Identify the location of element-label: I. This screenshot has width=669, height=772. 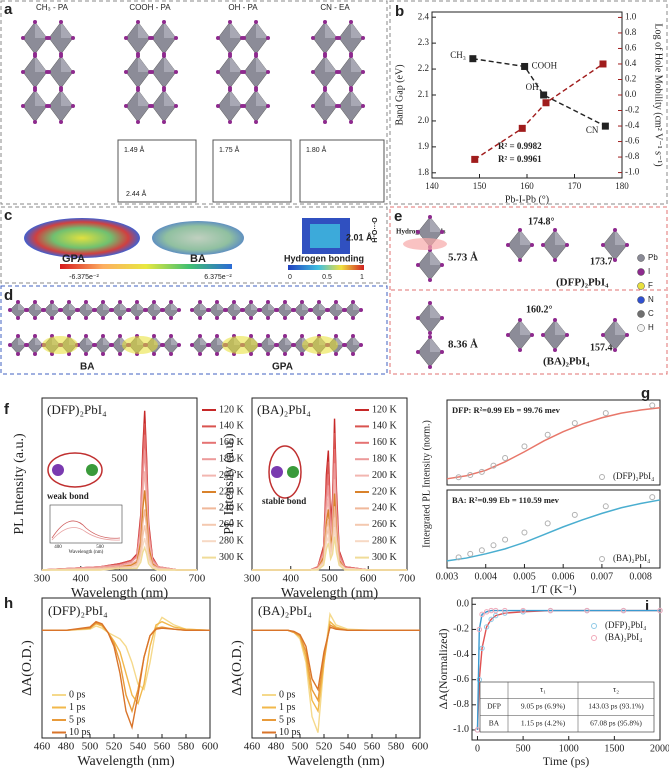
(649, 271).